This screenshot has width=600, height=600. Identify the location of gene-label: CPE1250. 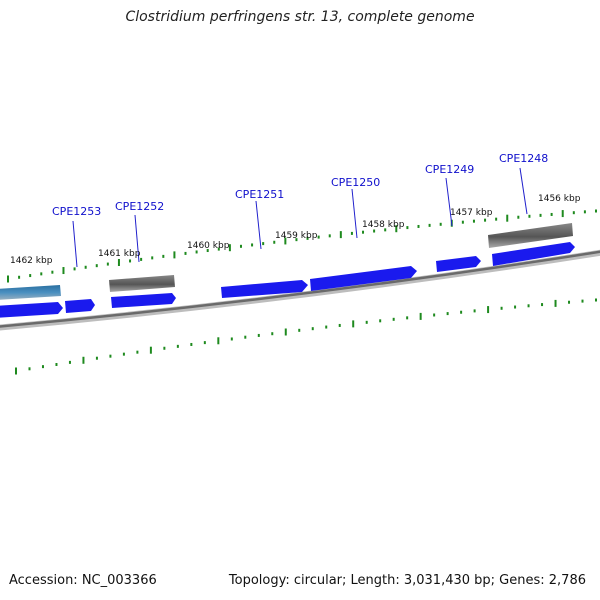
(355, 182).